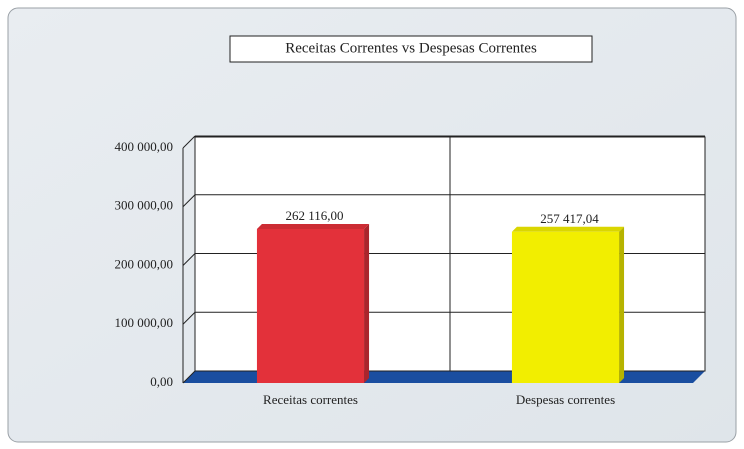  What do you see at coordinates (314, 215) in the screenshot?
I see `value-label: 262 116,00` at bounding box center [314, 215].